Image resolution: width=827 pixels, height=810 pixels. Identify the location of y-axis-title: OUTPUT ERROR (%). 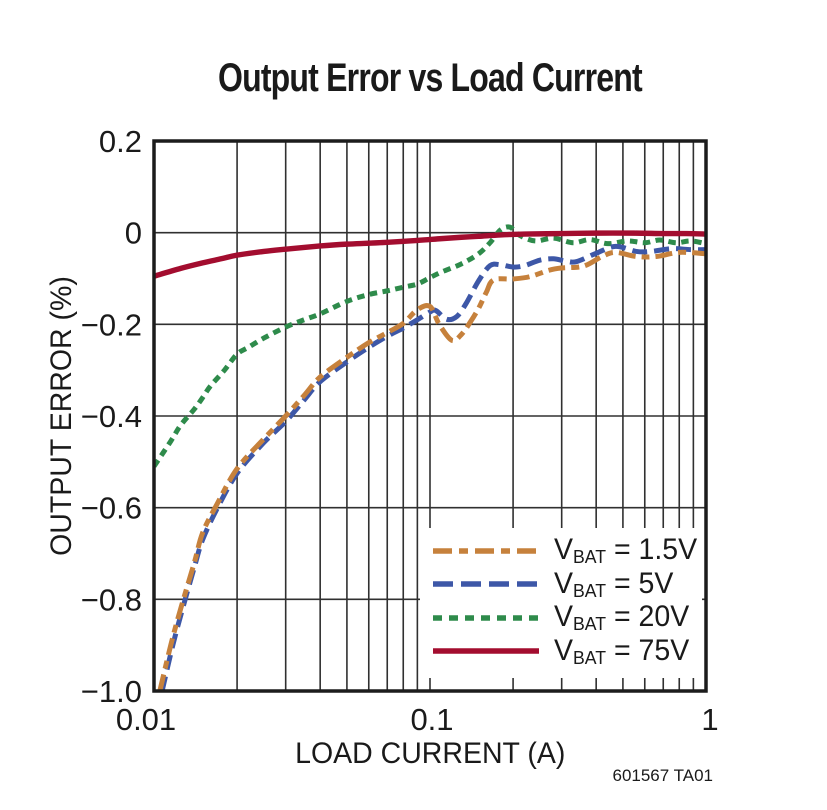
(62, 416).